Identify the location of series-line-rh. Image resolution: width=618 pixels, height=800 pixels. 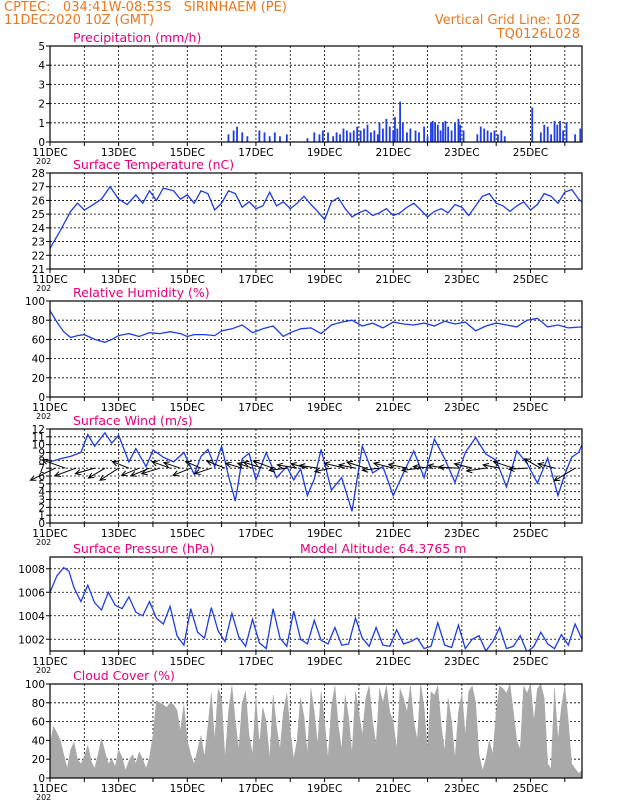
(316, 326).